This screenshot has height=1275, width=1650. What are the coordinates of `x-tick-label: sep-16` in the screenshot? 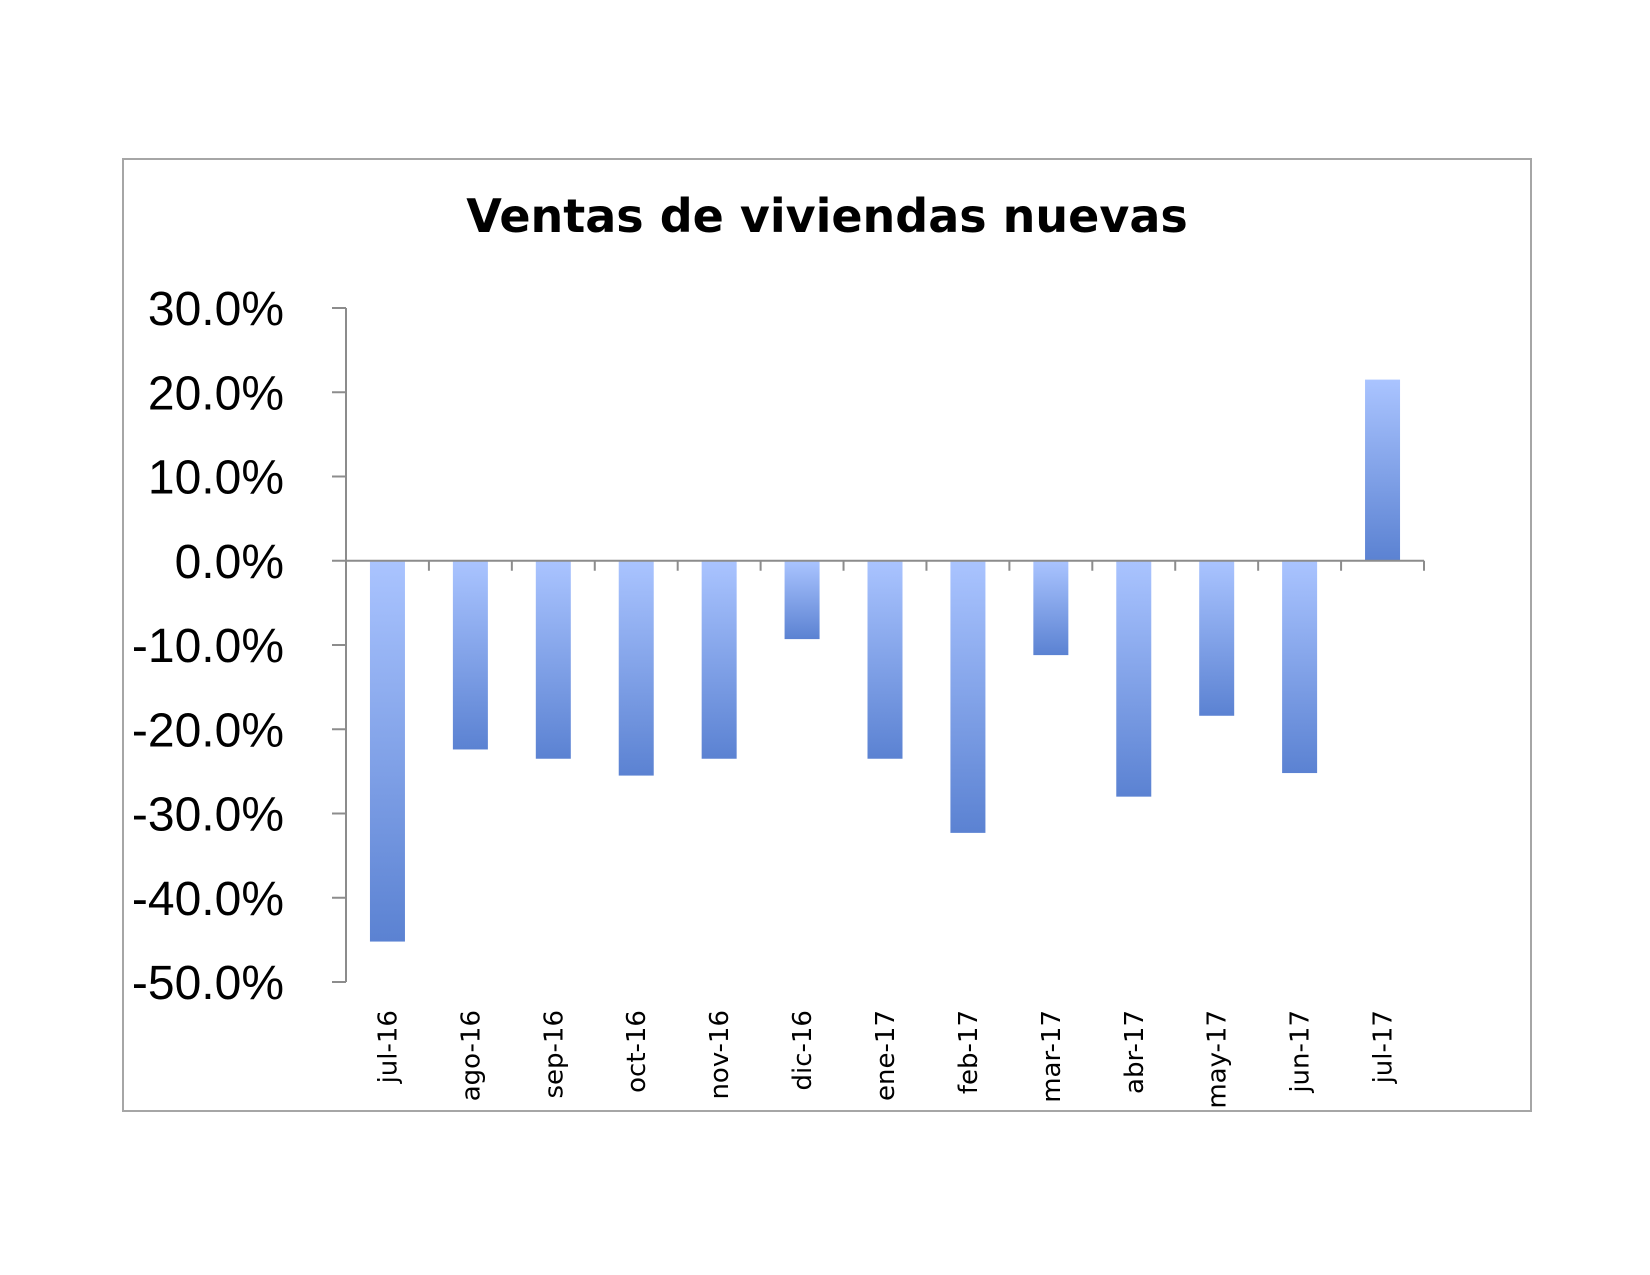 It's located at (554, 1054).